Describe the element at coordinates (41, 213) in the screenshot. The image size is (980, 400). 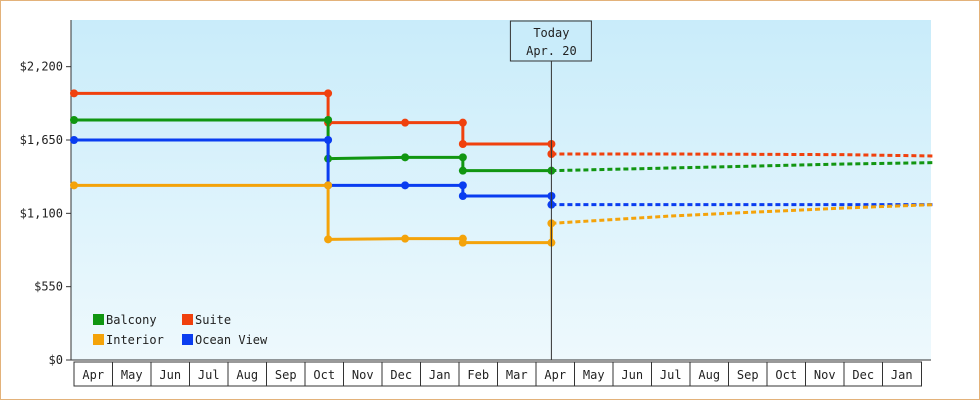
I see `y-tick-label: $1,100` at that location.